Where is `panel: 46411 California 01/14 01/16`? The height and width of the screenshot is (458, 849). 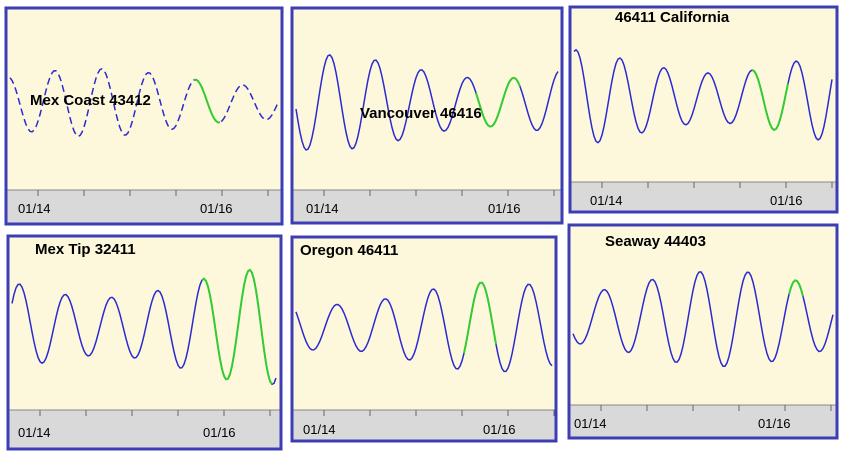
panel: 46411 California 01/14 01/16 is located at coordinates (703, 109).